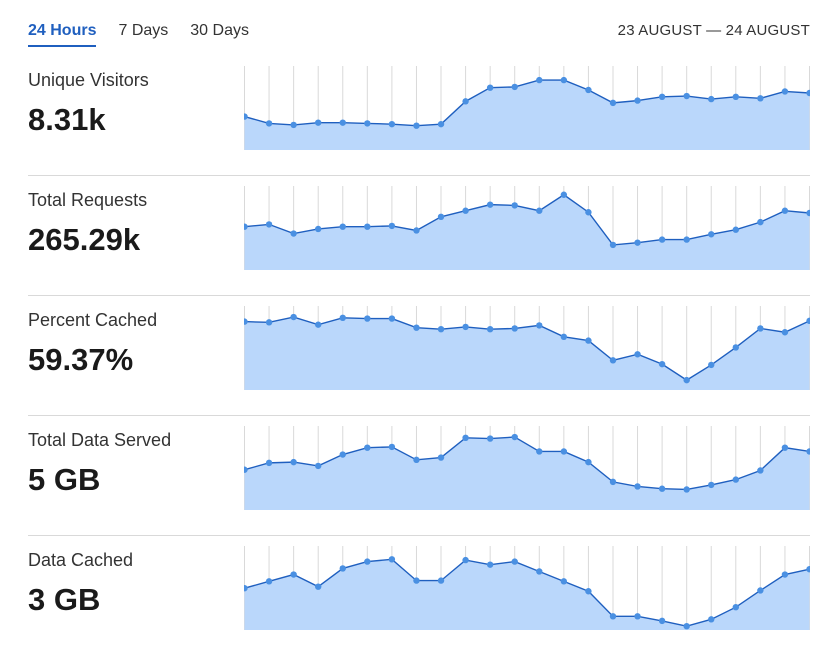 This screenshot has height=656, width=823. I want to click on metric-label: Unique Visitors, so click(88, 80).